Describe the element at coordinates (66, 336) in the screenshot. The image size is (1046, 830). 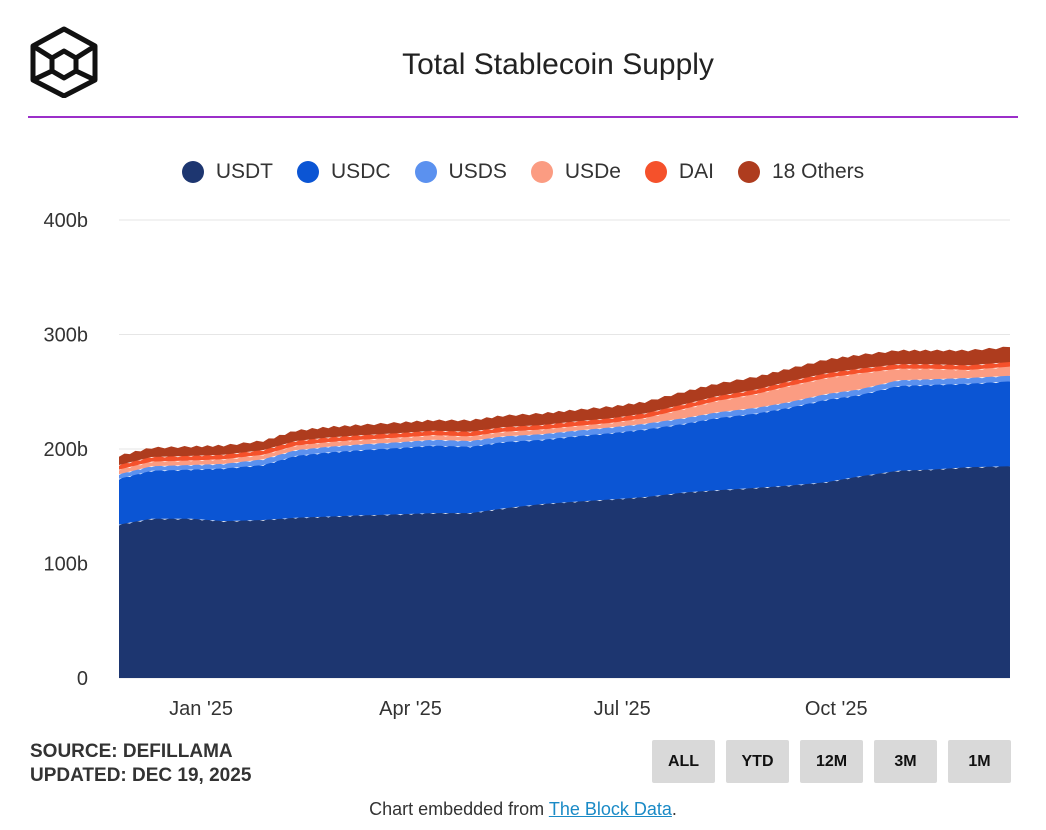
I see `y-tick-label: 300b` at that location.